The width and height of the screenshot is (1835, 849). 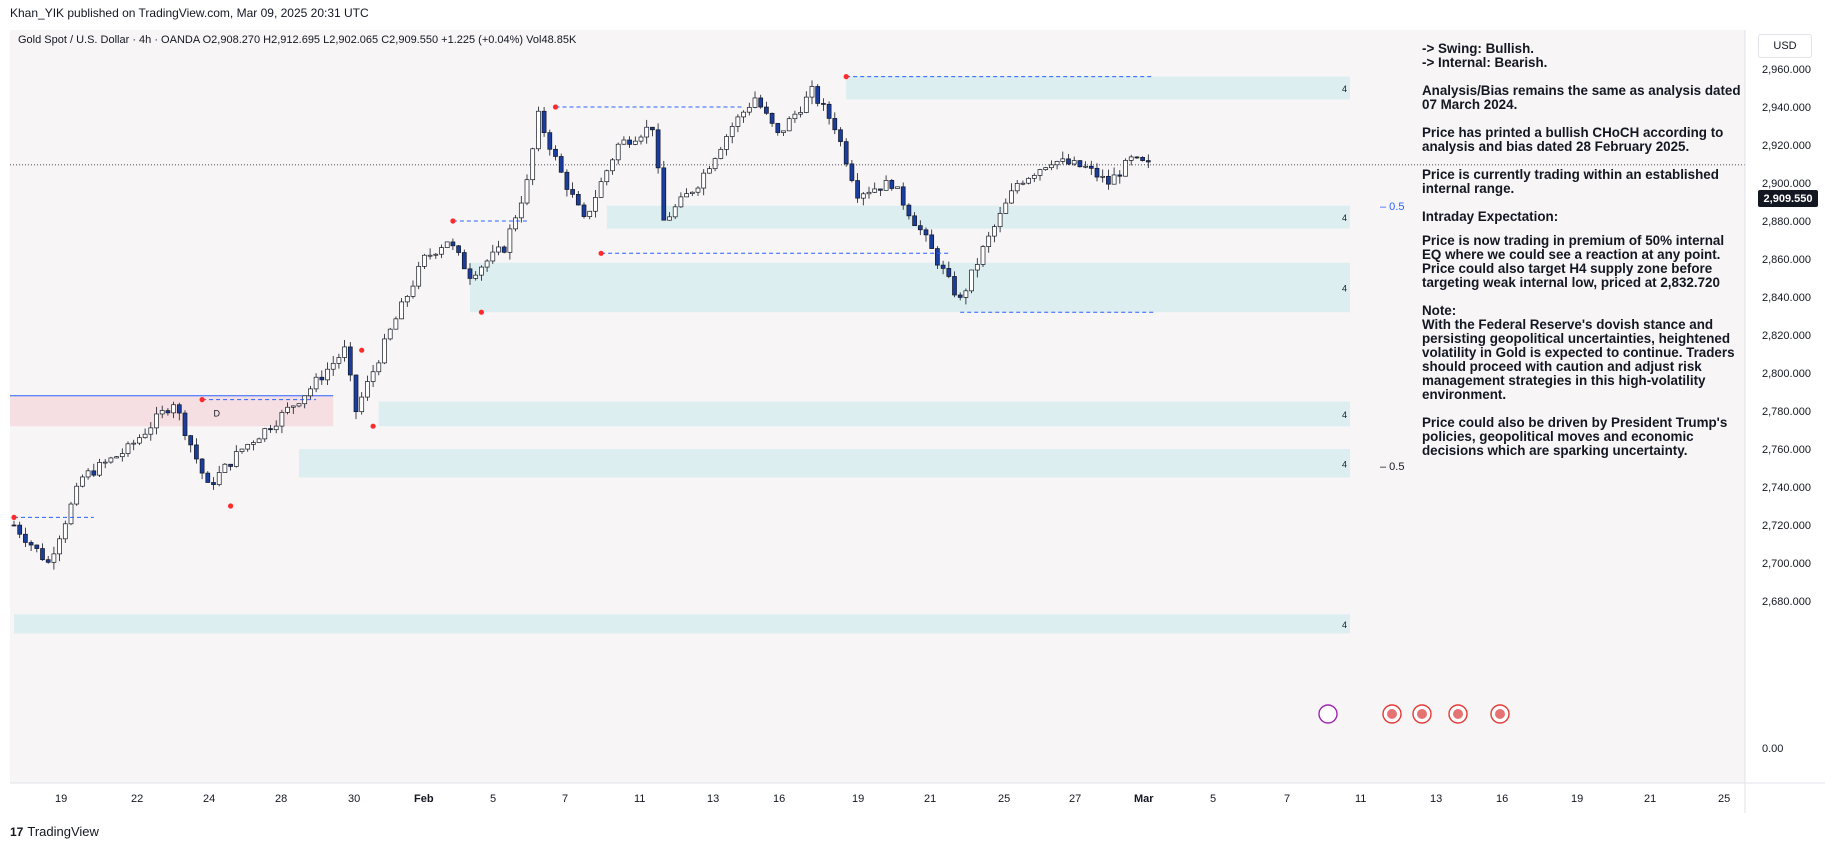 What do you see at coordinates (1392, 207) in the screenshot?
I see `eq-label-upper: – 0.5` at bounding box center [1392, 207].